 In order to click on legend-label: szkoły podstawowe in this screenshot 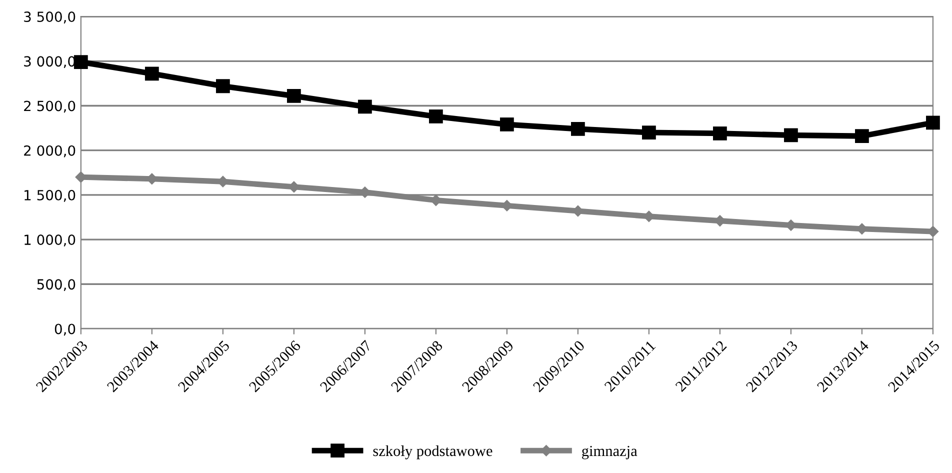, I will do `click(432, 452)`.